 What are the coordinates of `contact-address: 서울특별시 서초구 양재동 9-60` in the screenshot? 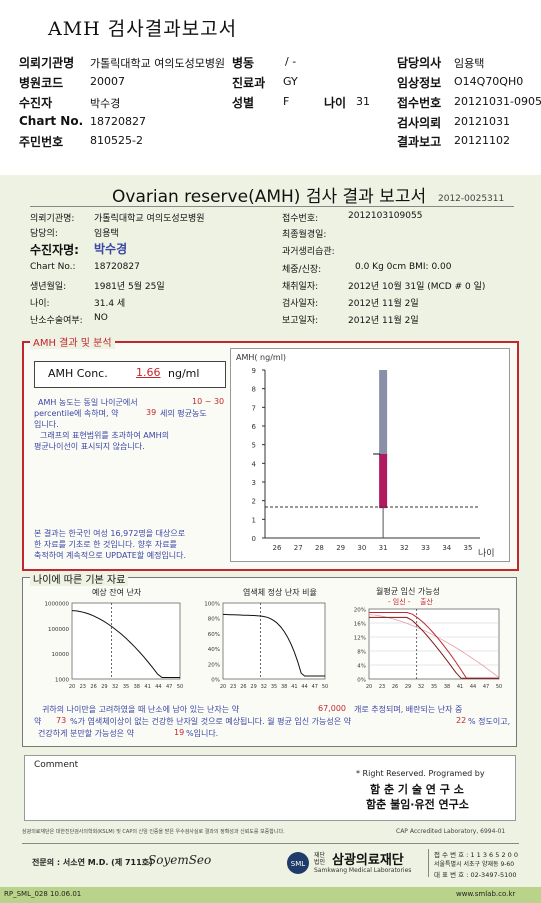 It's located at (474, 864).